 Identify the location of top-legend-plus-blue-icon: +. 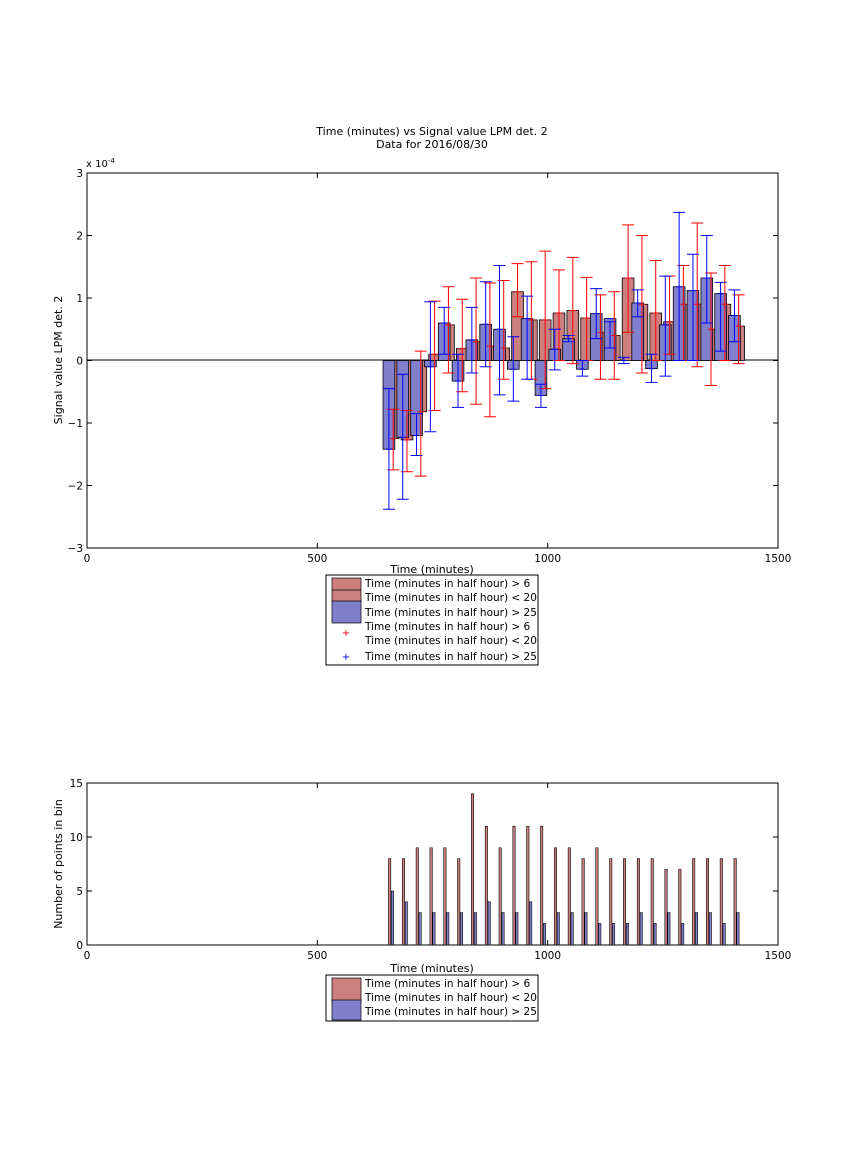
(346, 657).